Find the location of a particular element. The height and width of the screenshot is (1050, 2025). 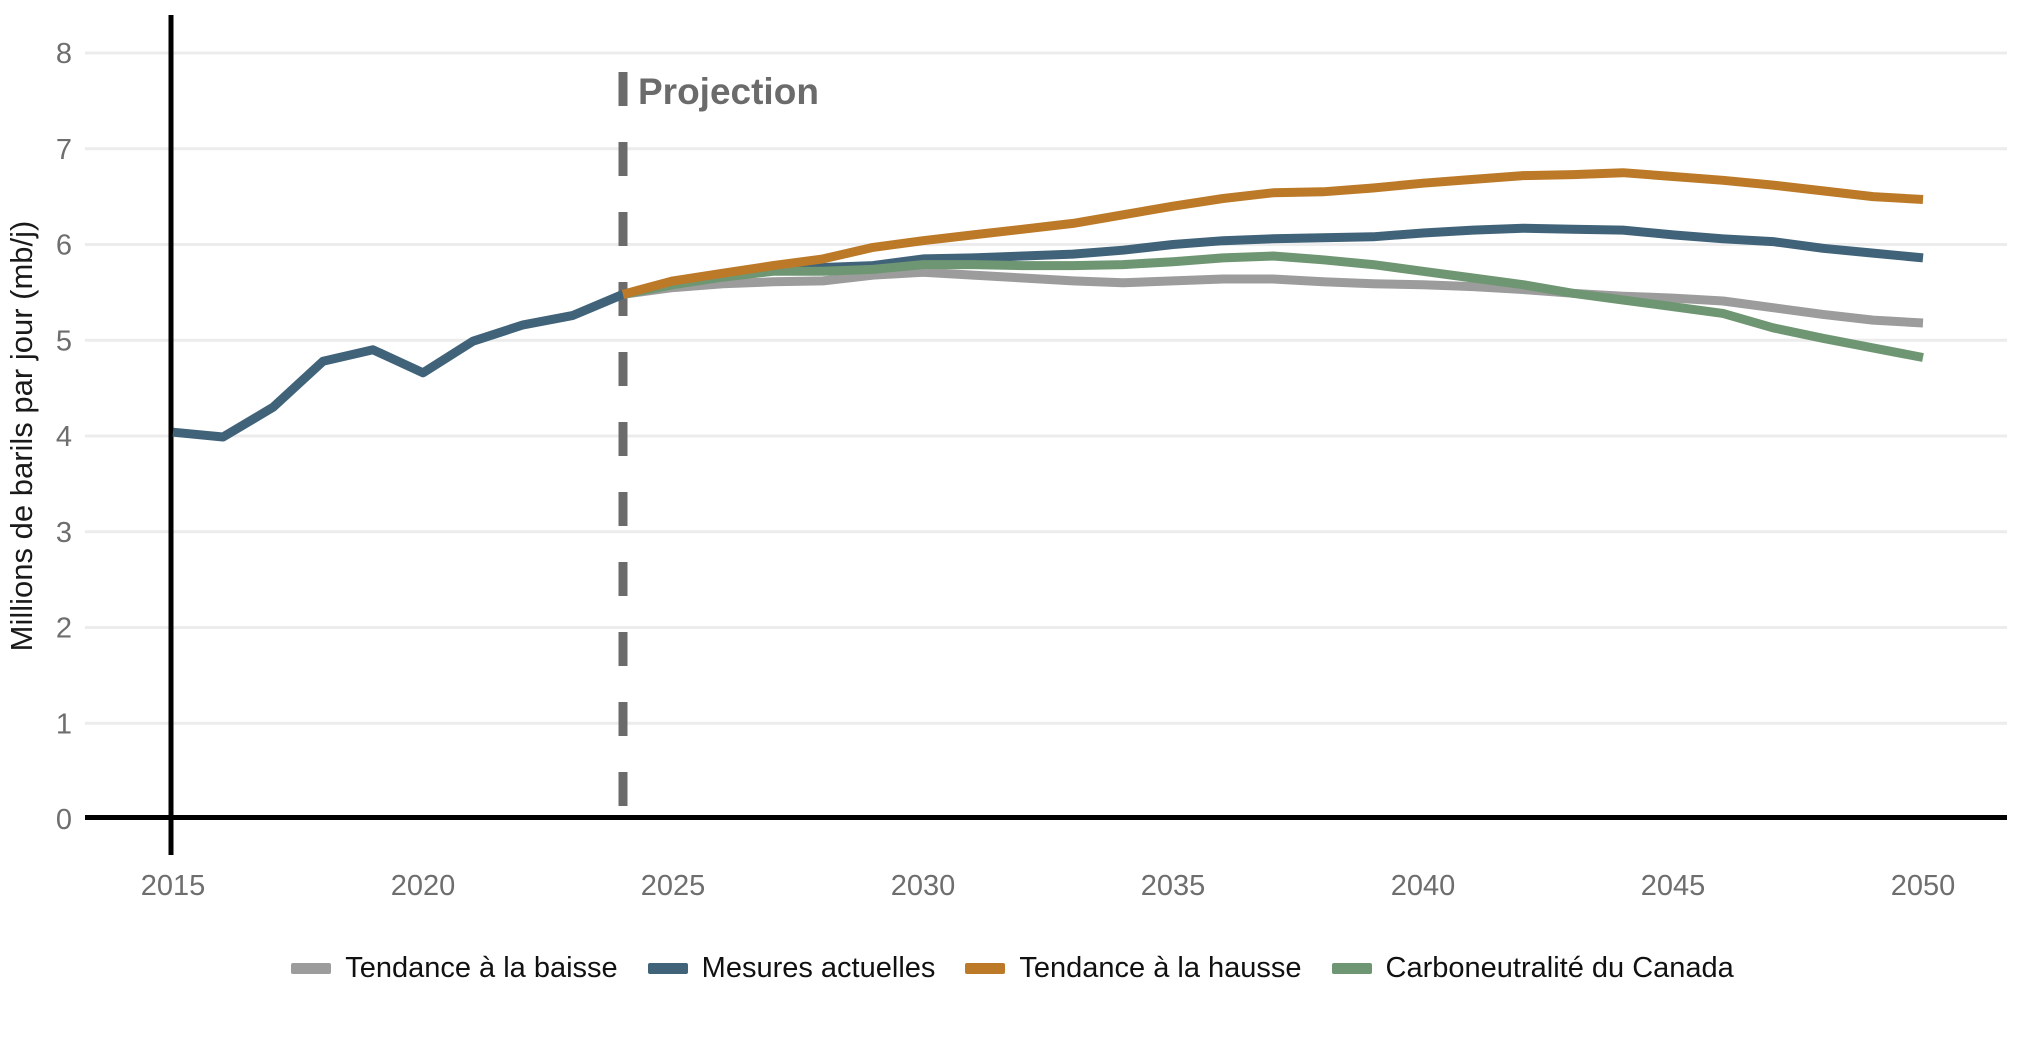

legend-item-carboneutralite-du-canada: Carboneutralité du Canada is located at coordinates (1532, 968).